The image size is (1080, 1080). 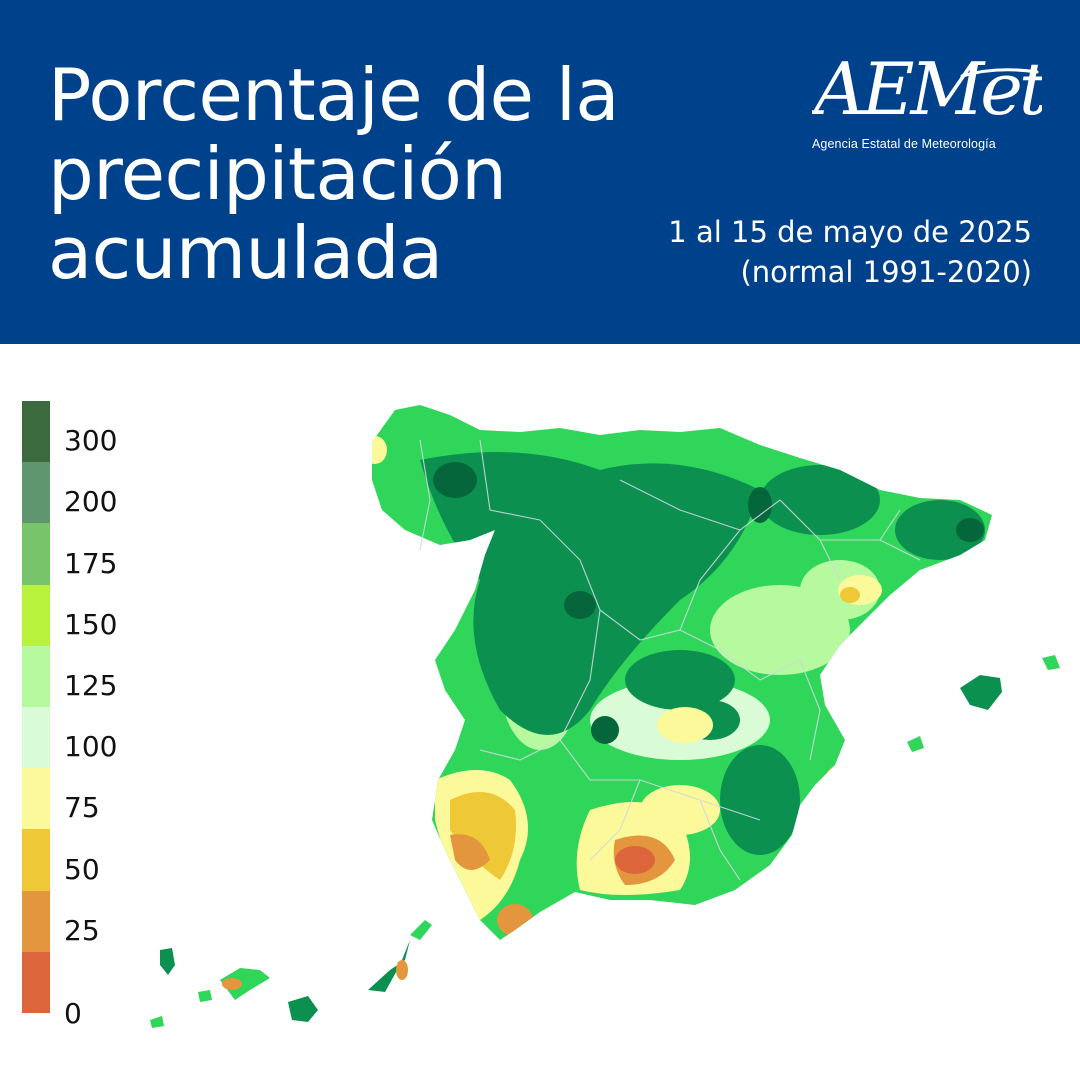 I want to click on legend-label: 175, so click(x=91, y=563).